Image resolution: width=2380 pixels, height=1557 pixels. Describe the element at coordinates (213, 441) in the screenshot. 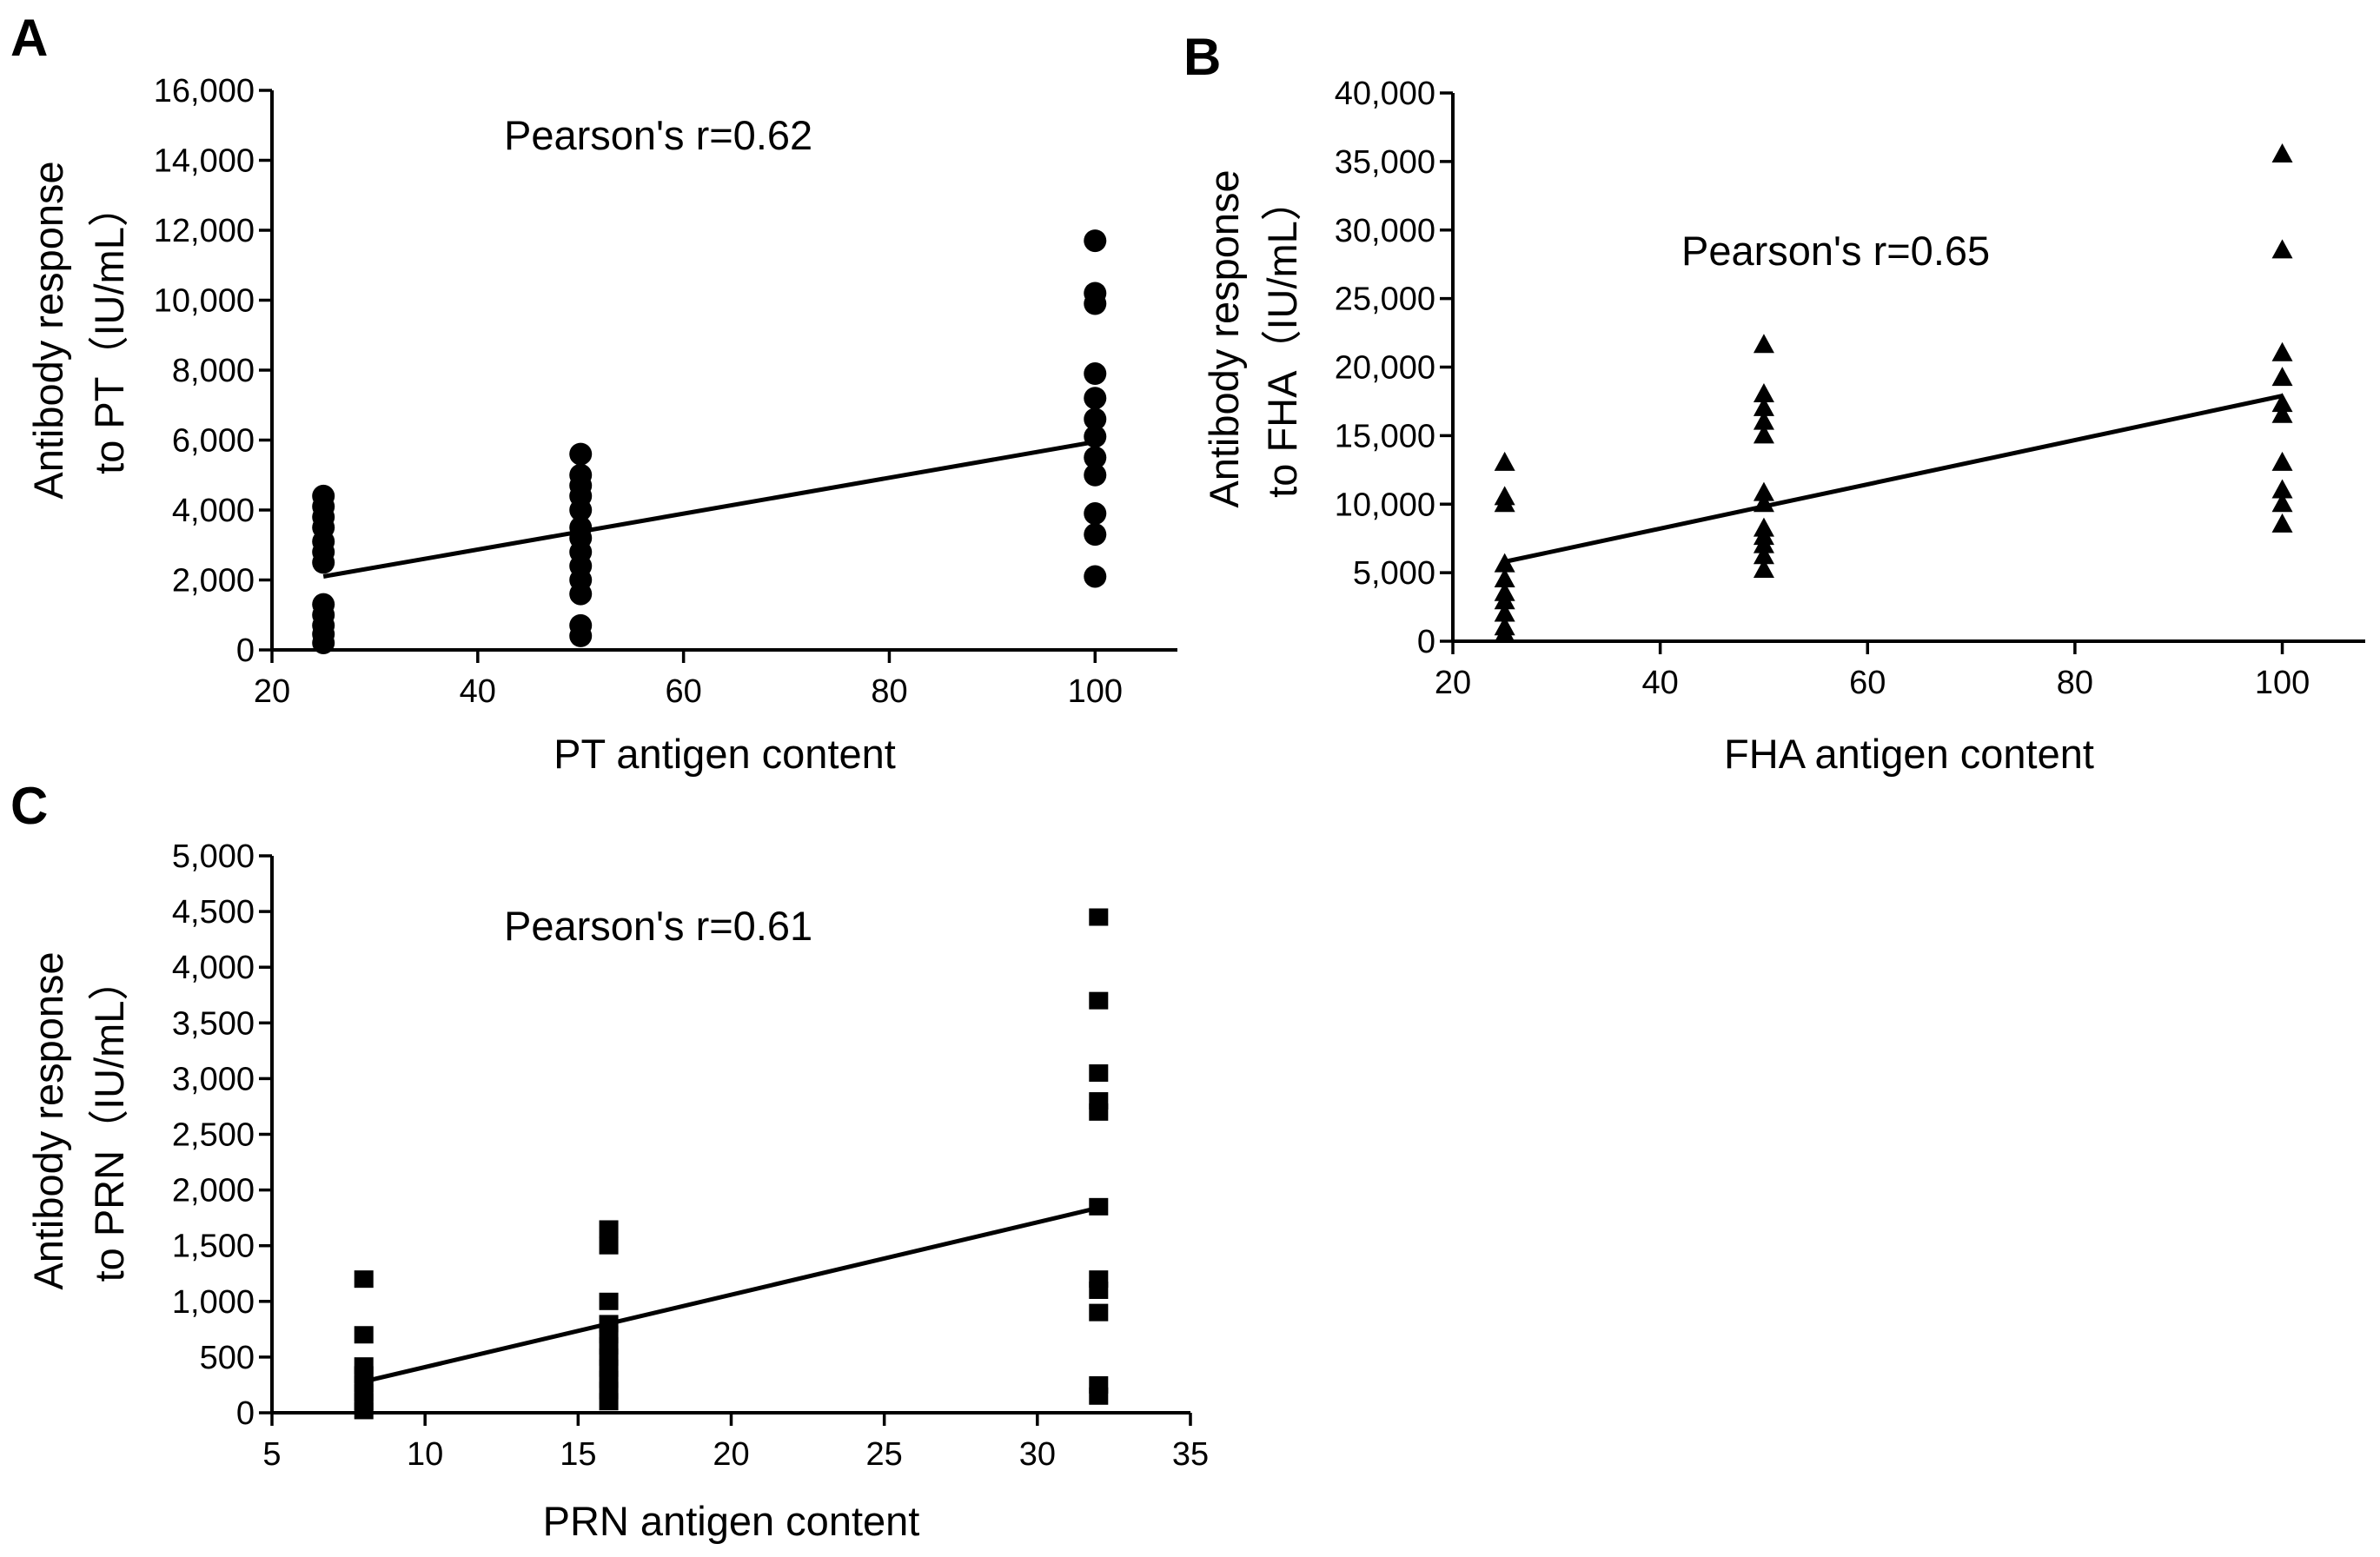

I see `y-tick-label: 6,000` at that location.